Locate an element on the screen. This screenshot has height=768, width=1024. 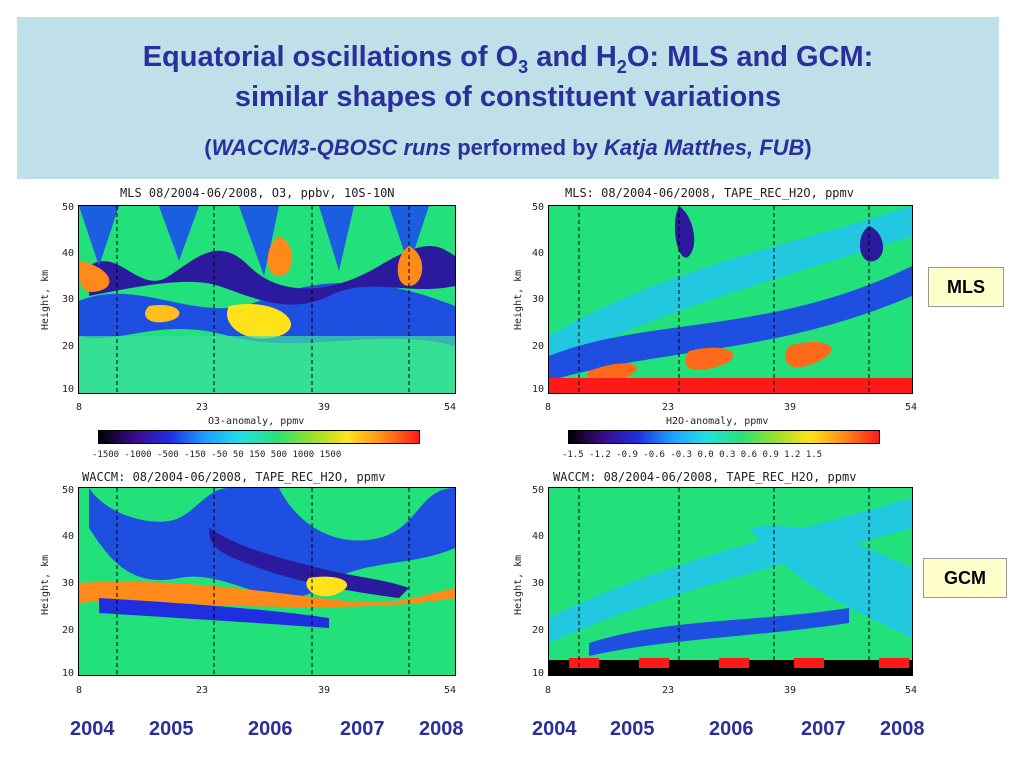
year-left: 2008 is located at coordinates (441, 729).